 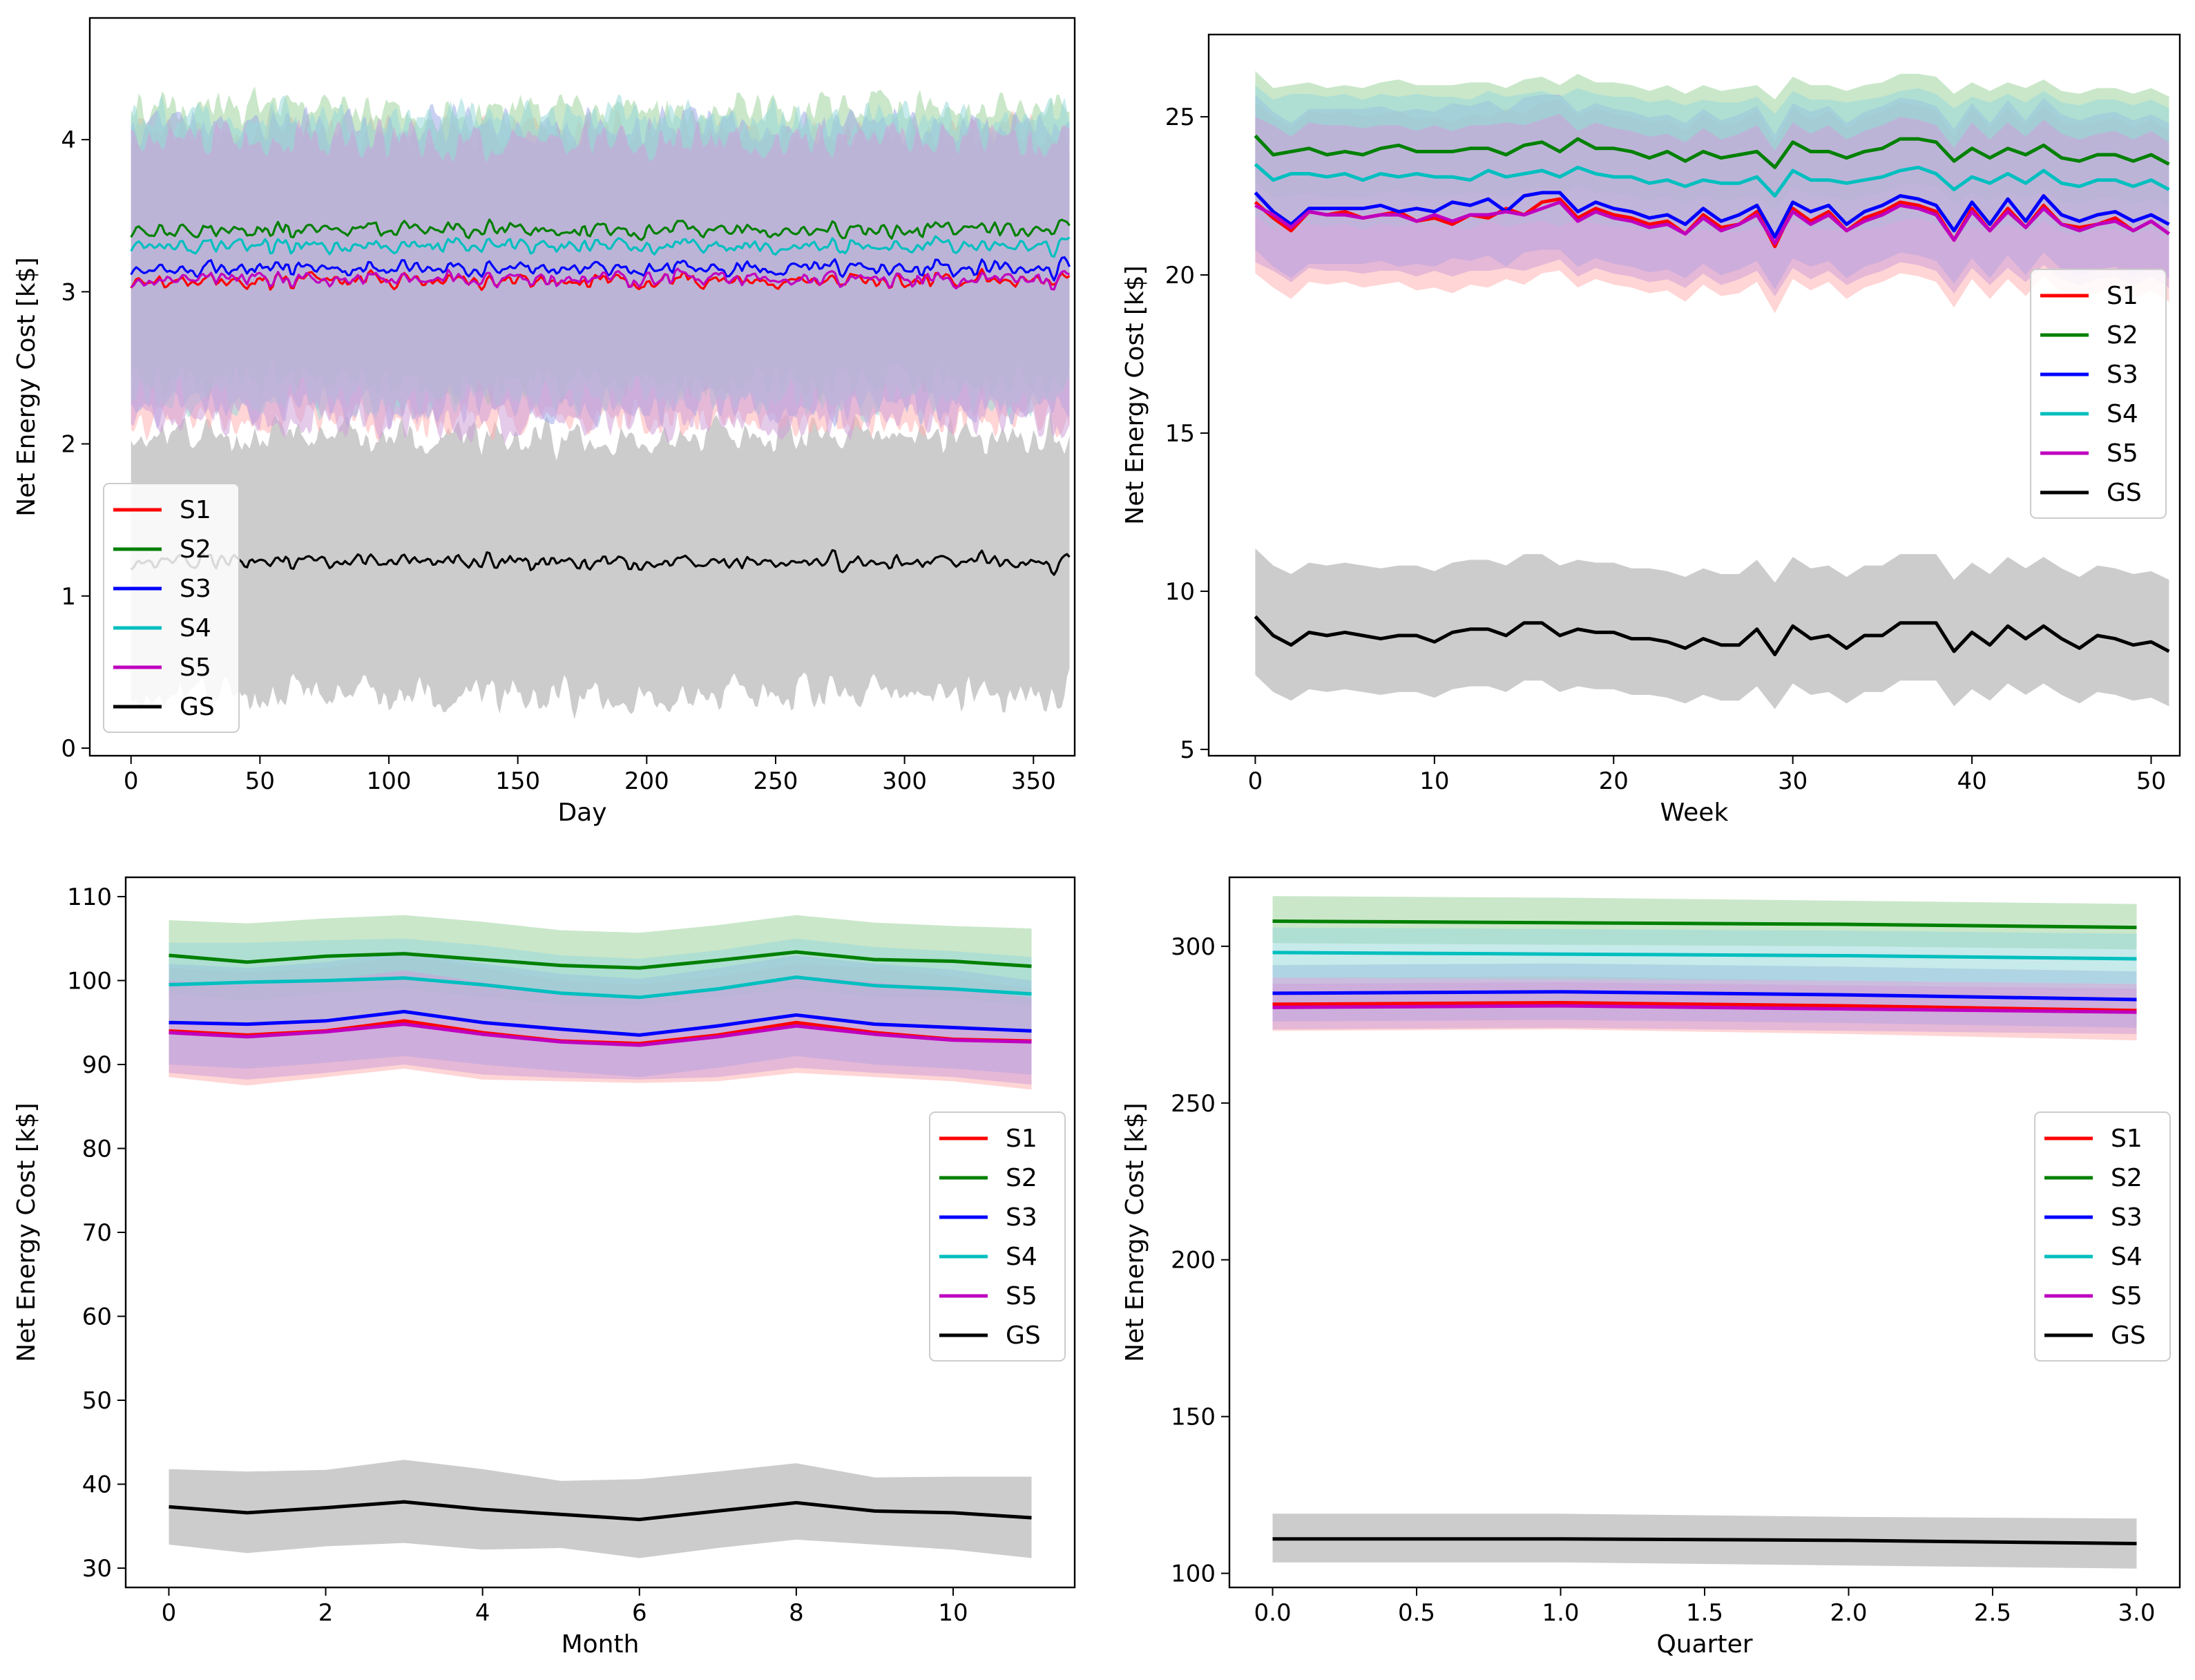 What do you see at coordinates (97, 1233) in the screenshot?
I see `y-tick-label: 70` at bounding box center [97, 1233].